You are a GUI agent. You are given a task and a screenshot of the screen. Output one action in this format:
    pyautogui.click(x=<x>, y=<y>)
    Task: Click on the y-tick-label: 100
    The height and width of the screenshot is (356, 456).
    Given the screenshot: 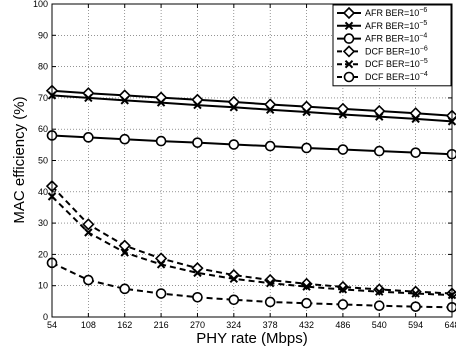 What is the action you would take?
    pyautogui.click(x=40, y=4)
    